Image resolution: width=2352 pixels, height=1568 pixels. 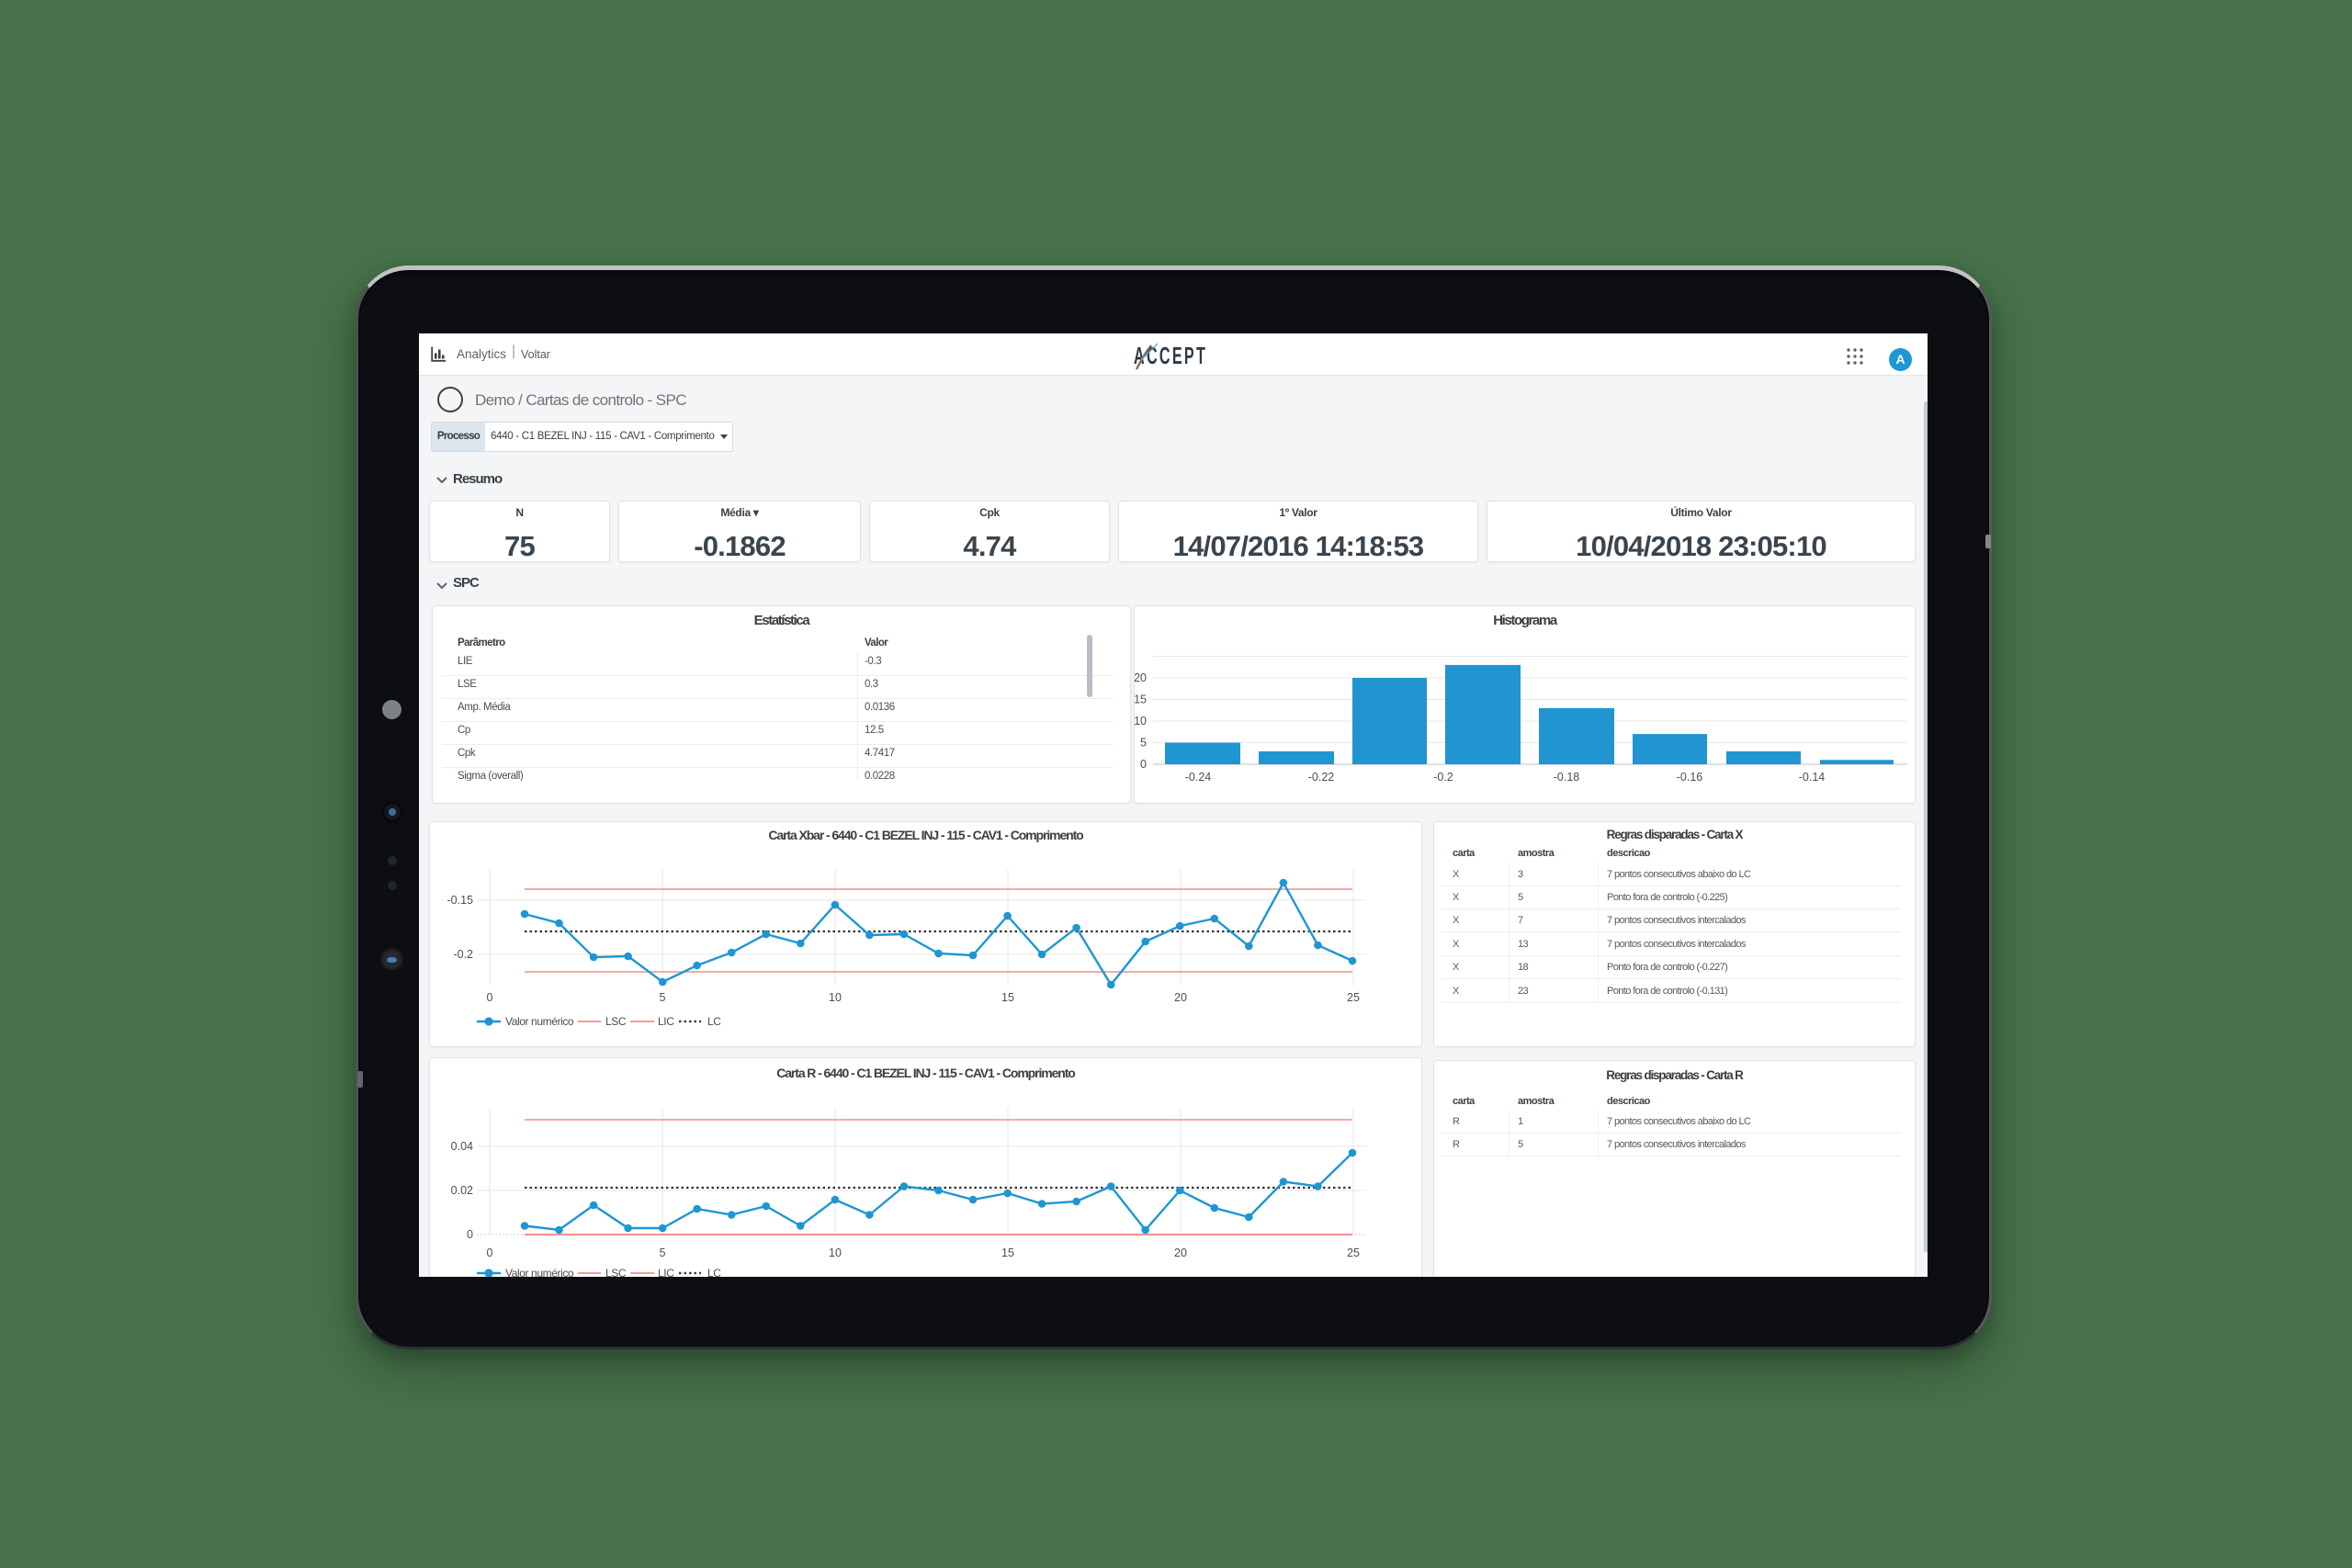 What do you see at coordinates (462, 1146) in the screenshot?
I see `svg-text: 0.04` at bounding box center [462, 1146].